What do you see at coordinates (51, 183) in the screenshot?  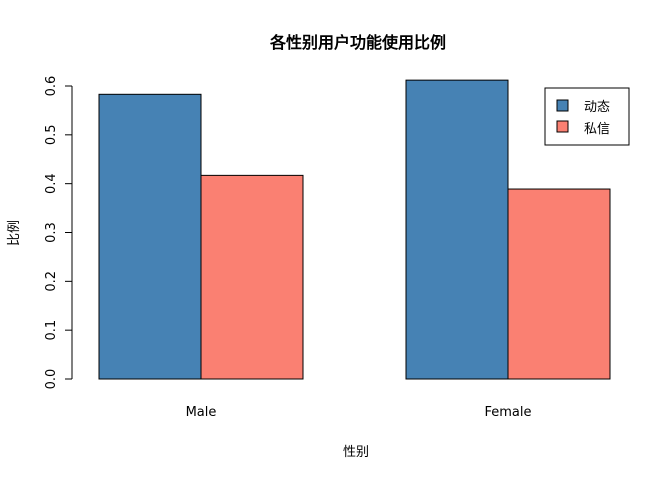 I see `y-tick-label: 0.4` at bounding box center [51, 183].